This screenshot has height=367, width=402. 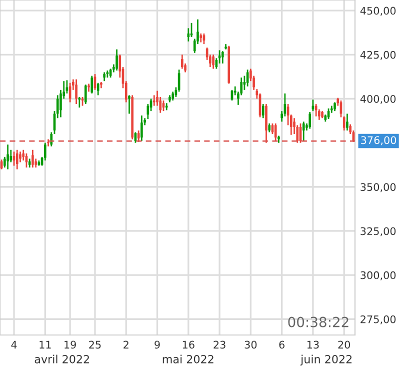 What do you see at coordinates (318, 322) in the screenshot?
I see `annotation: 00:38:22` at bounding box center [318, 322].